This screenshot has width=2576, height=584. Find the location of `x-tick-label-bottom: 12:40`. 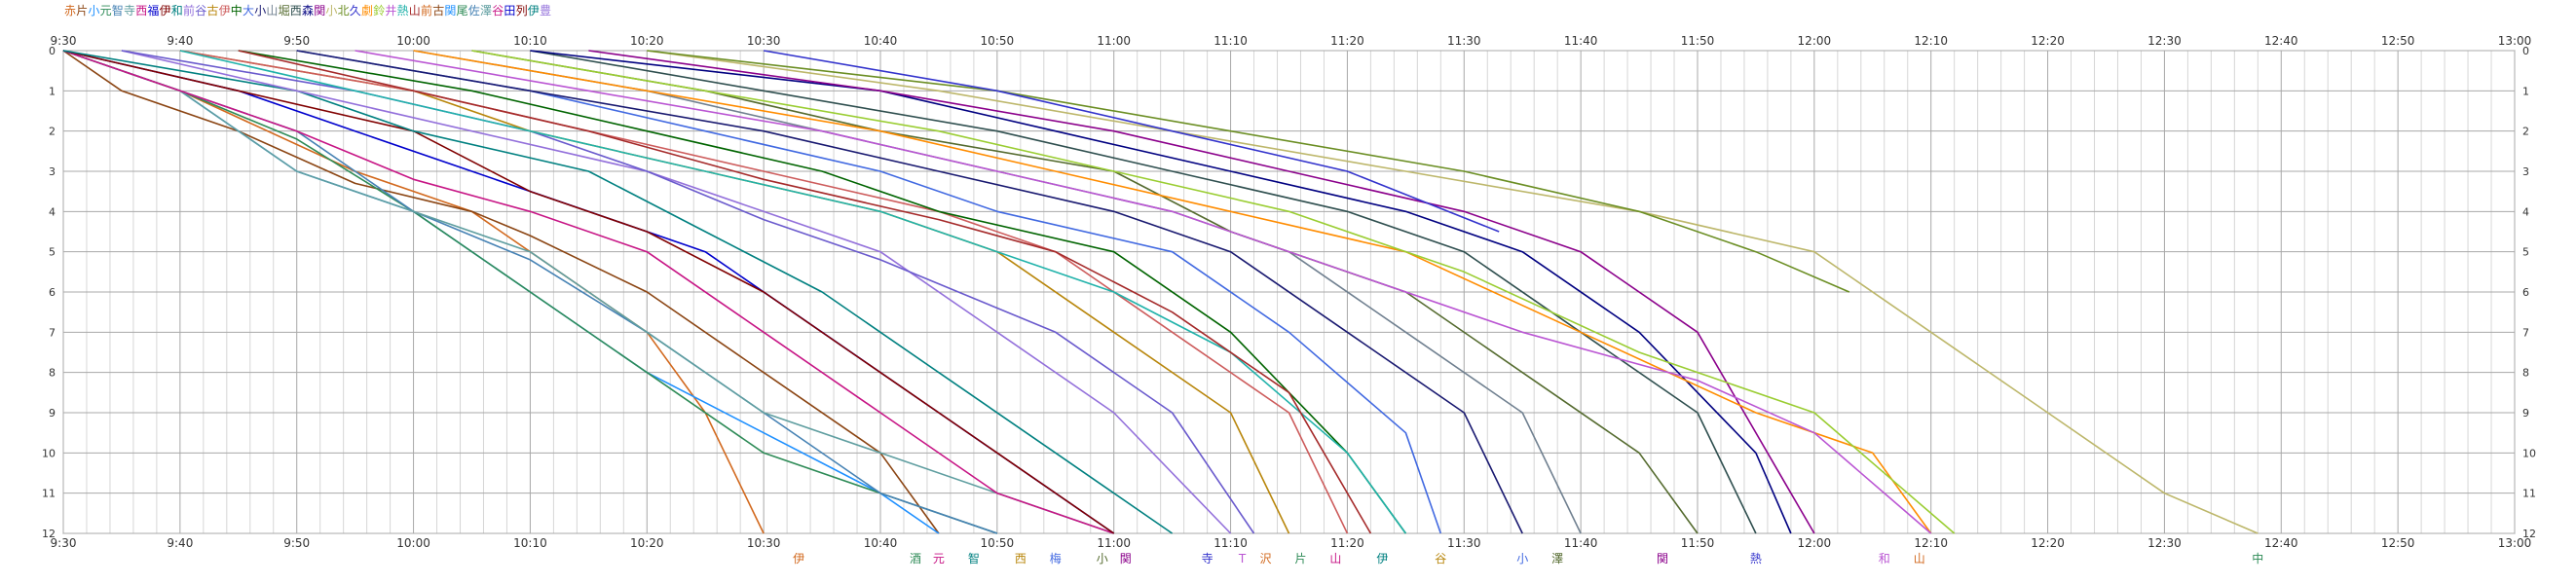

x-tick-label-bottom: 12:40 is located at coordinates (2281, 543).